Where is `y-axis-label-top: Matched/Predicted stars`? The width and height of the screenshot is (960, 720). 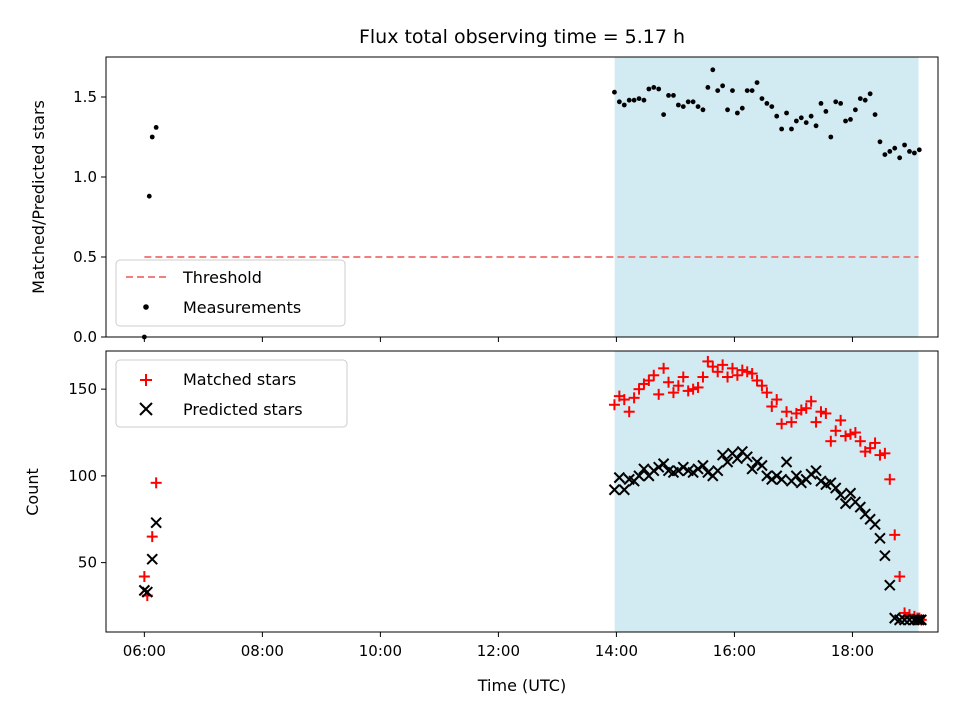
y-axis-label-top: Matched/Predicted stars is located at coordinates (38, 197).